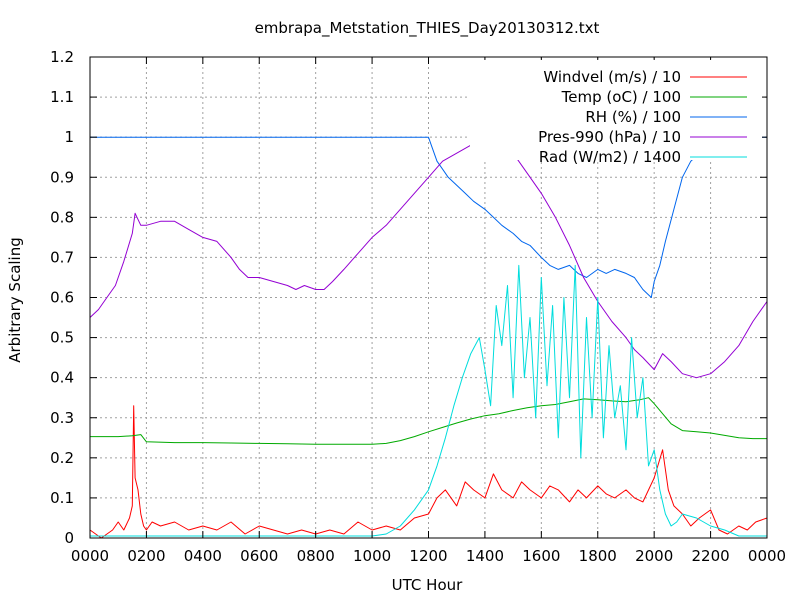 This screenshot has height=600, width=800. What do you see at coordinates (428, 421) in the screenshot?
I see `series-line-temp` at bounding box center [428, 421].